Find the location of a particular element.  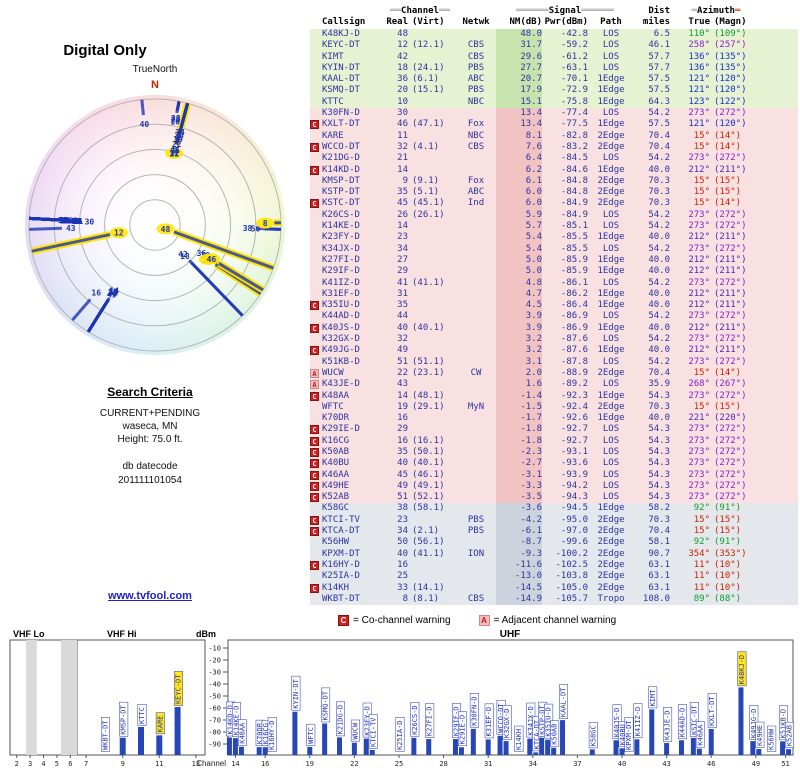

svg-text: -90 is located at coordinates (214, 745).